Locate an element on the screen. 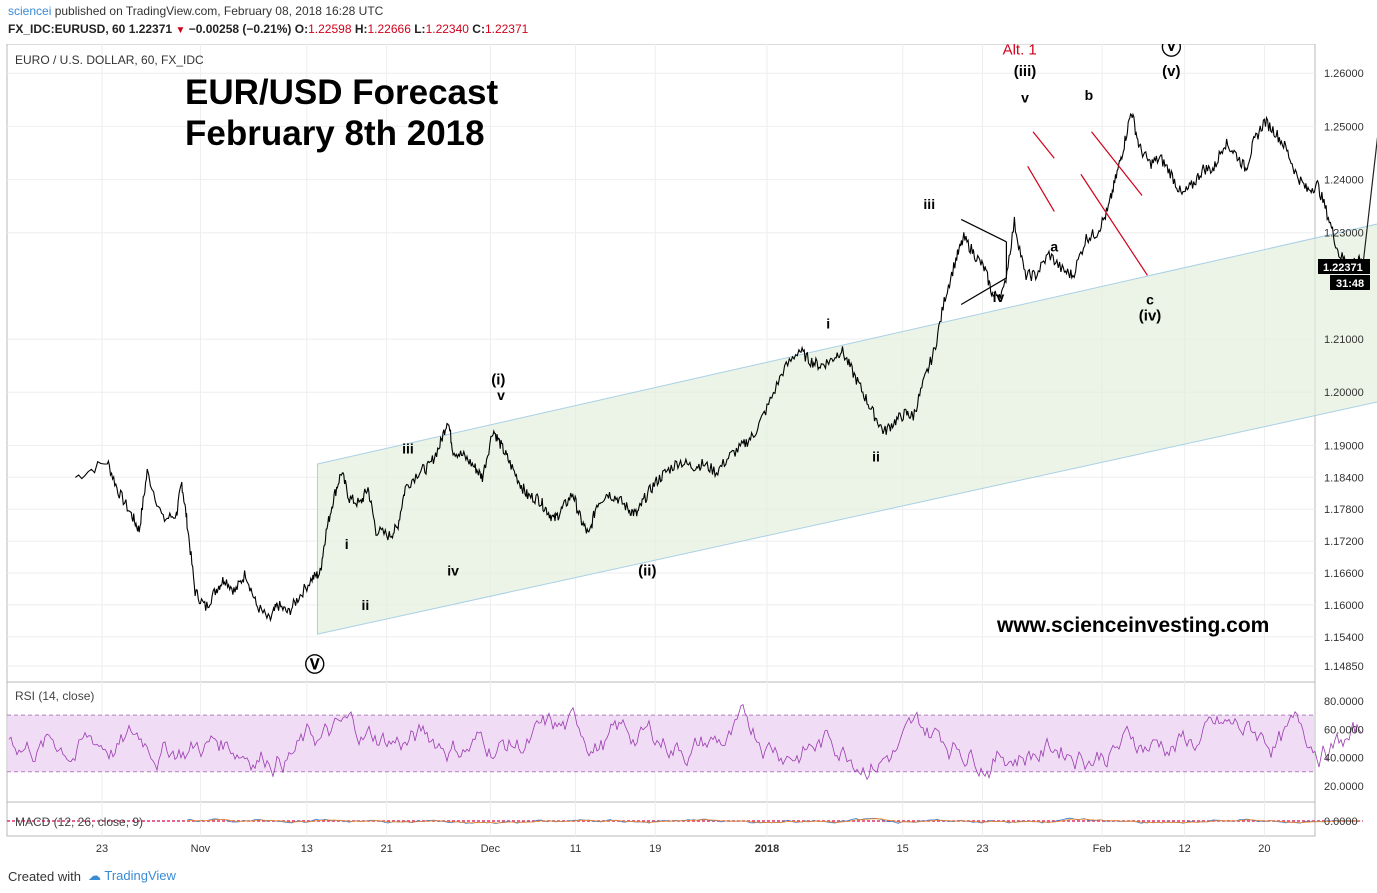  close-value: 1.22371 is located at coordinates (506, 29).